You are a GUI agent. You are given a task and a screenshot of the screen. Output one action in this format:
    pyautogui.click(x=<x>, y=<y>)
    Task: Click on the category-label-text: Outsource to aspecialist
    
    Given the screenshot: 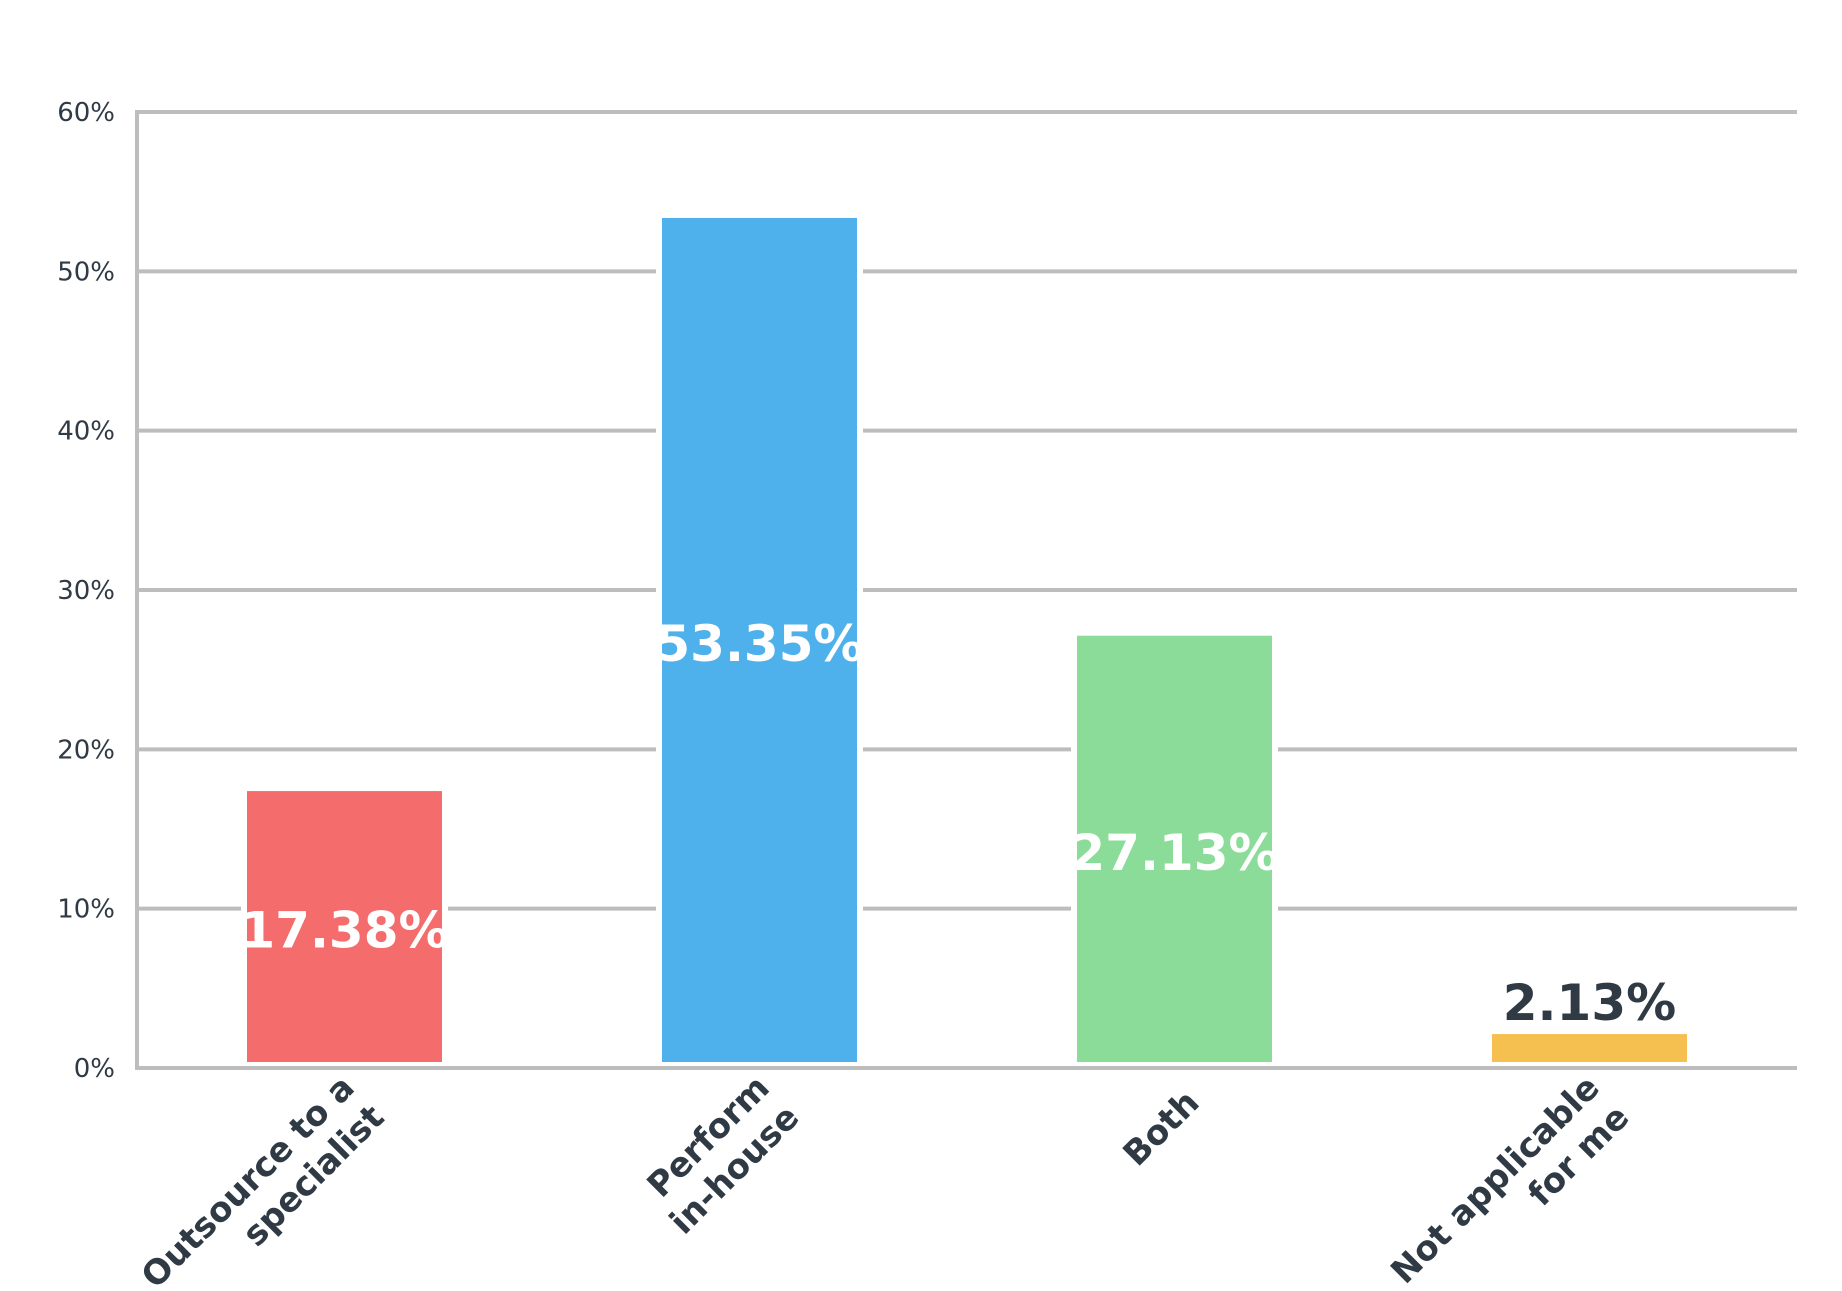 What is the action you would take?
    pyautogui.click(x=263, y=1179)
    